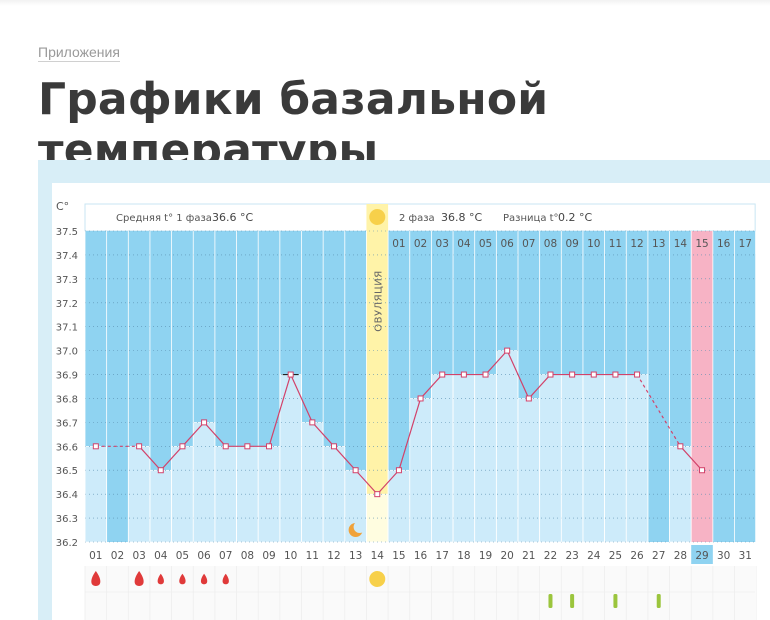 The height and width of the screenshot is (620, 770). What do you see at coordinates (67, 328) in the screenshot?
I see `y-tick-37.1: 37.1` at bounding box center [67, 328].